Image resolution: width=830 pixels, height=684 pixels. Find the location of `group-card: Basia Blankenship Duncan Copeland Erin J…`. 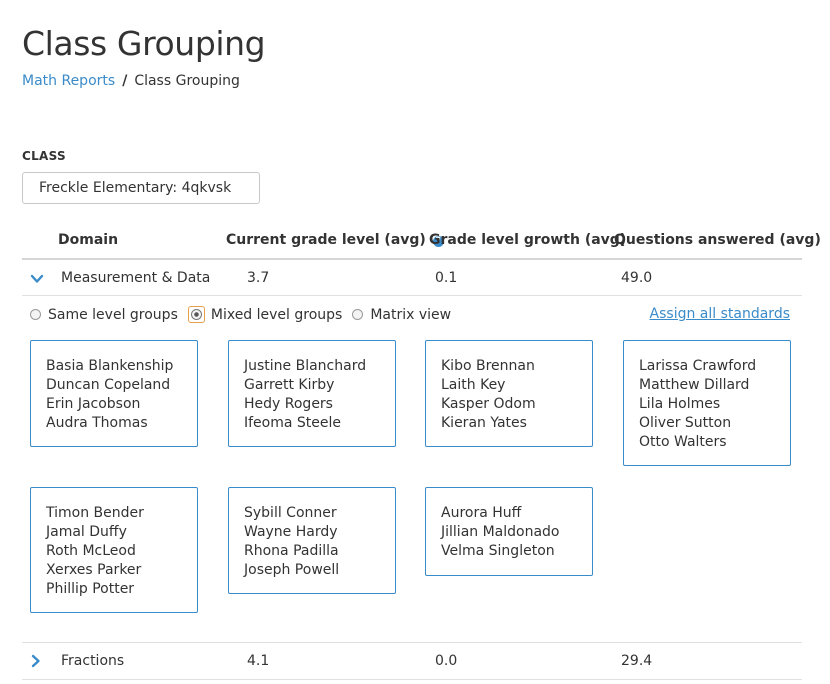

group-card: Basia Blankenship Duncan Copeland Erin J… is located at coordinates (114, 393).